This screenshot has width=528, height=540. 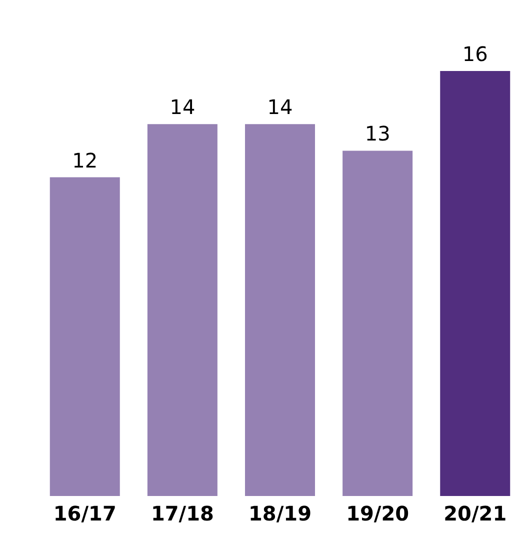 What do you see at coordinates (377, 134) in the screenshot?
I see `data-label: 13` at bounding box center [377, 134].